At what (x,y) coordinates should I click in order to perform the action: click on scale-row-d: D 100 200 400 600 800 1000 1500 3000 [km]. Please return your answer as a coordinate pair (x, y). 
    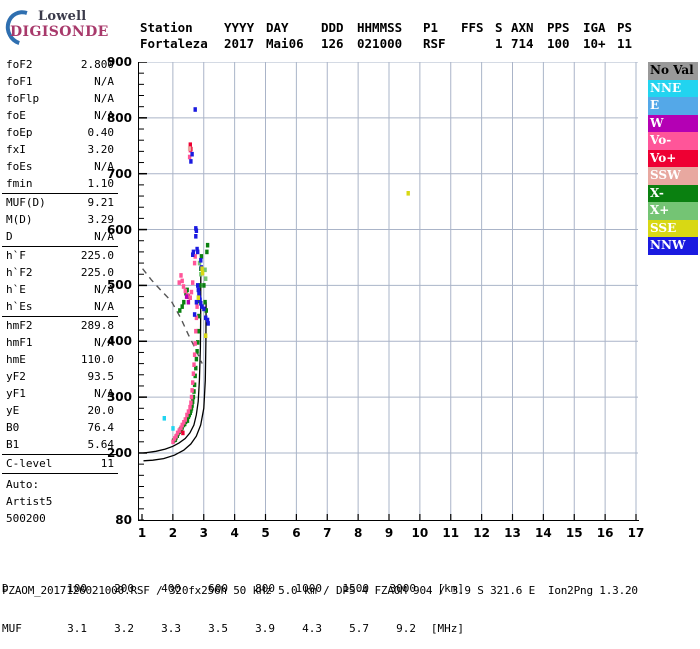
    Looking at the image, I should click on (351, 589).